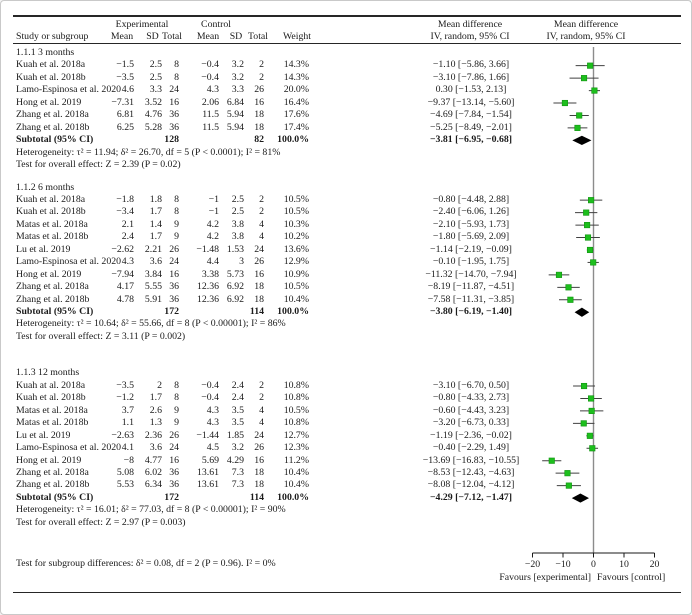 The image size is (692, 615). I want to click on cell-et: 9, so click(176, 224).